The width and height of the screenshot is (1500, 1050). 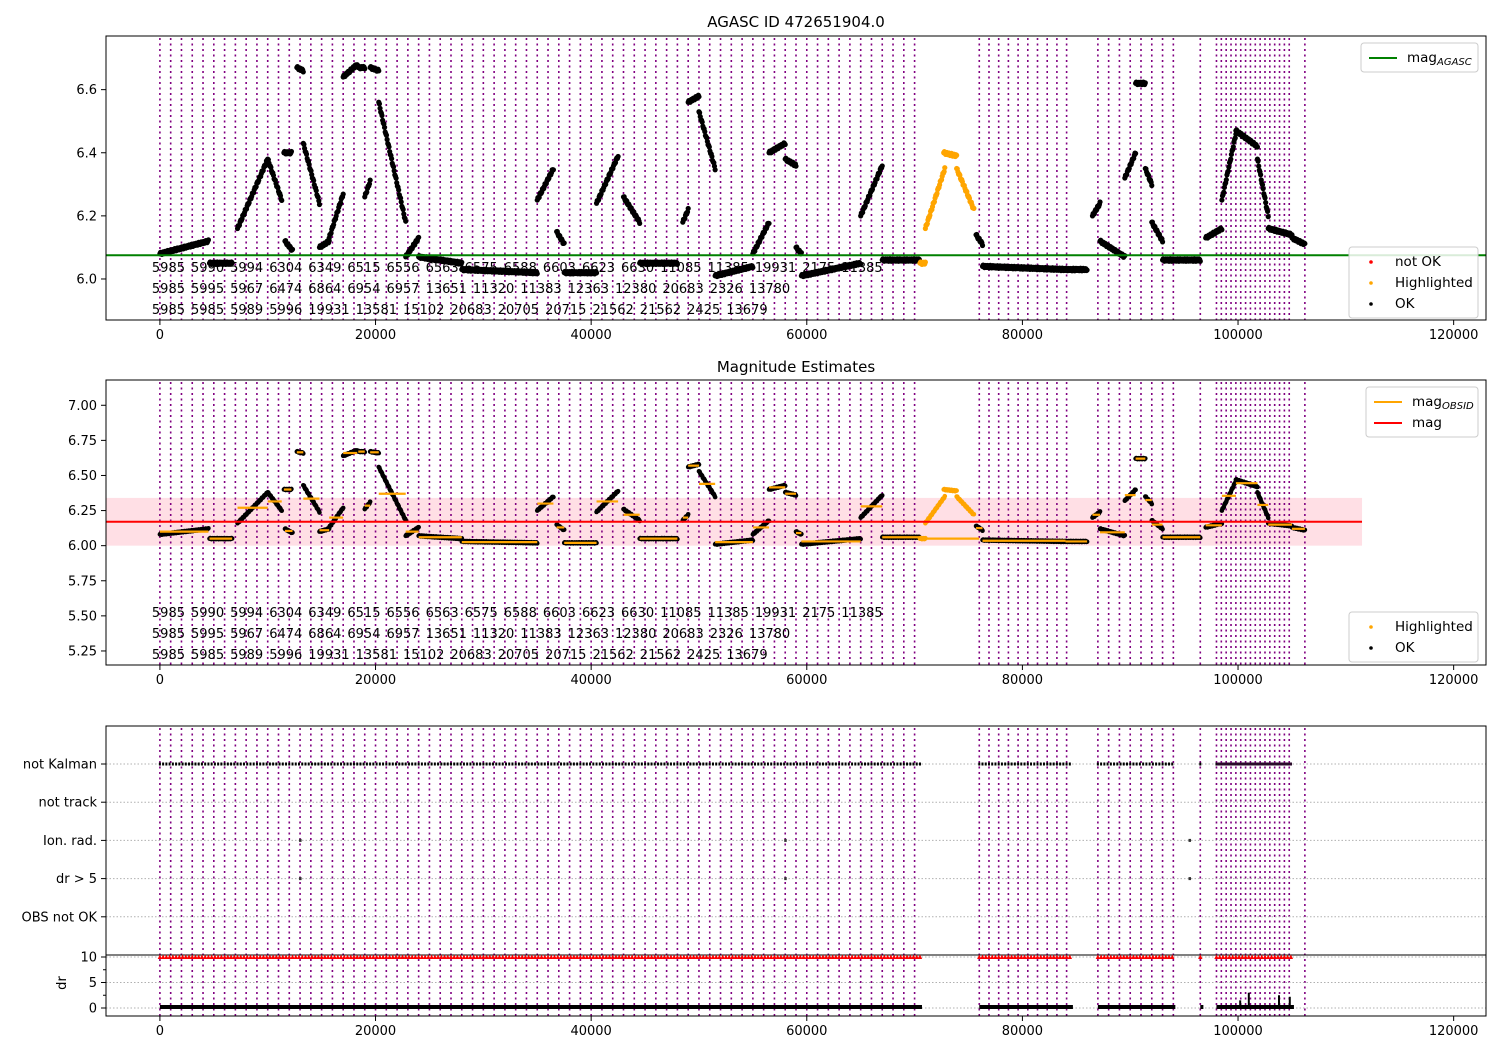 I want to click on x-tick-label: 100000, so click(x=1238, y=680).